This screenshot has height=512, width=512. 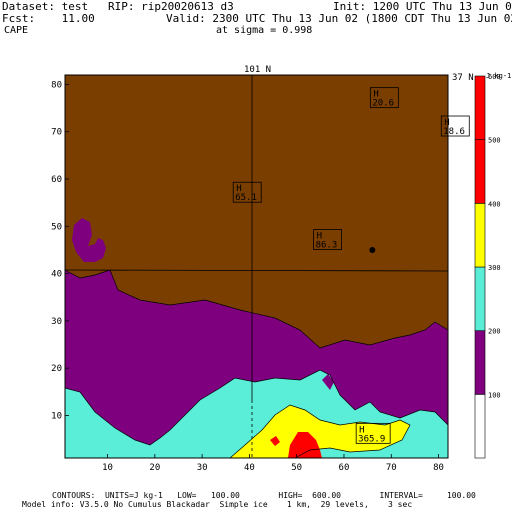 I want to click on x-tick-label: 30, so click(x=202, y=468).